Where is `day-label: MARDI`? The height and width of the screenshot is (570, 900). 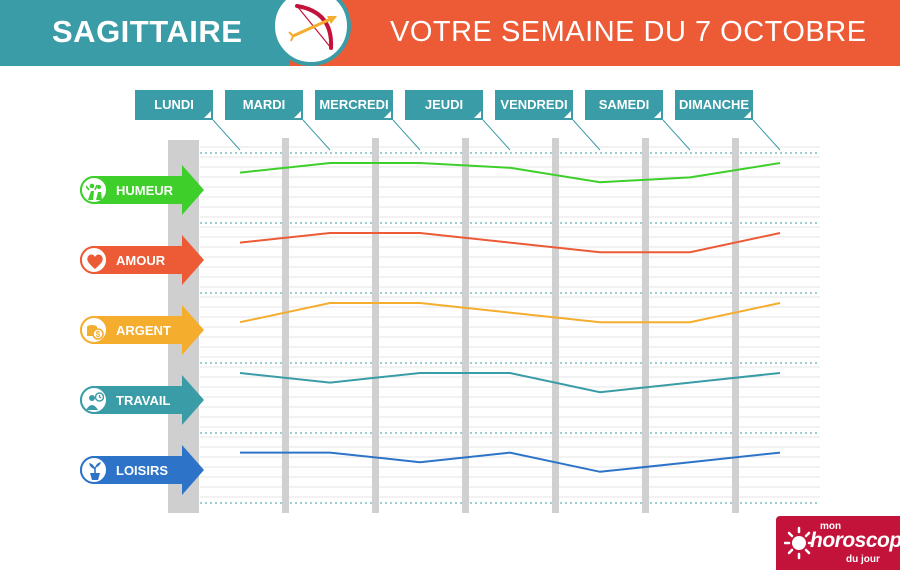 day-label: MARDI is located at coordinates (264, 104).